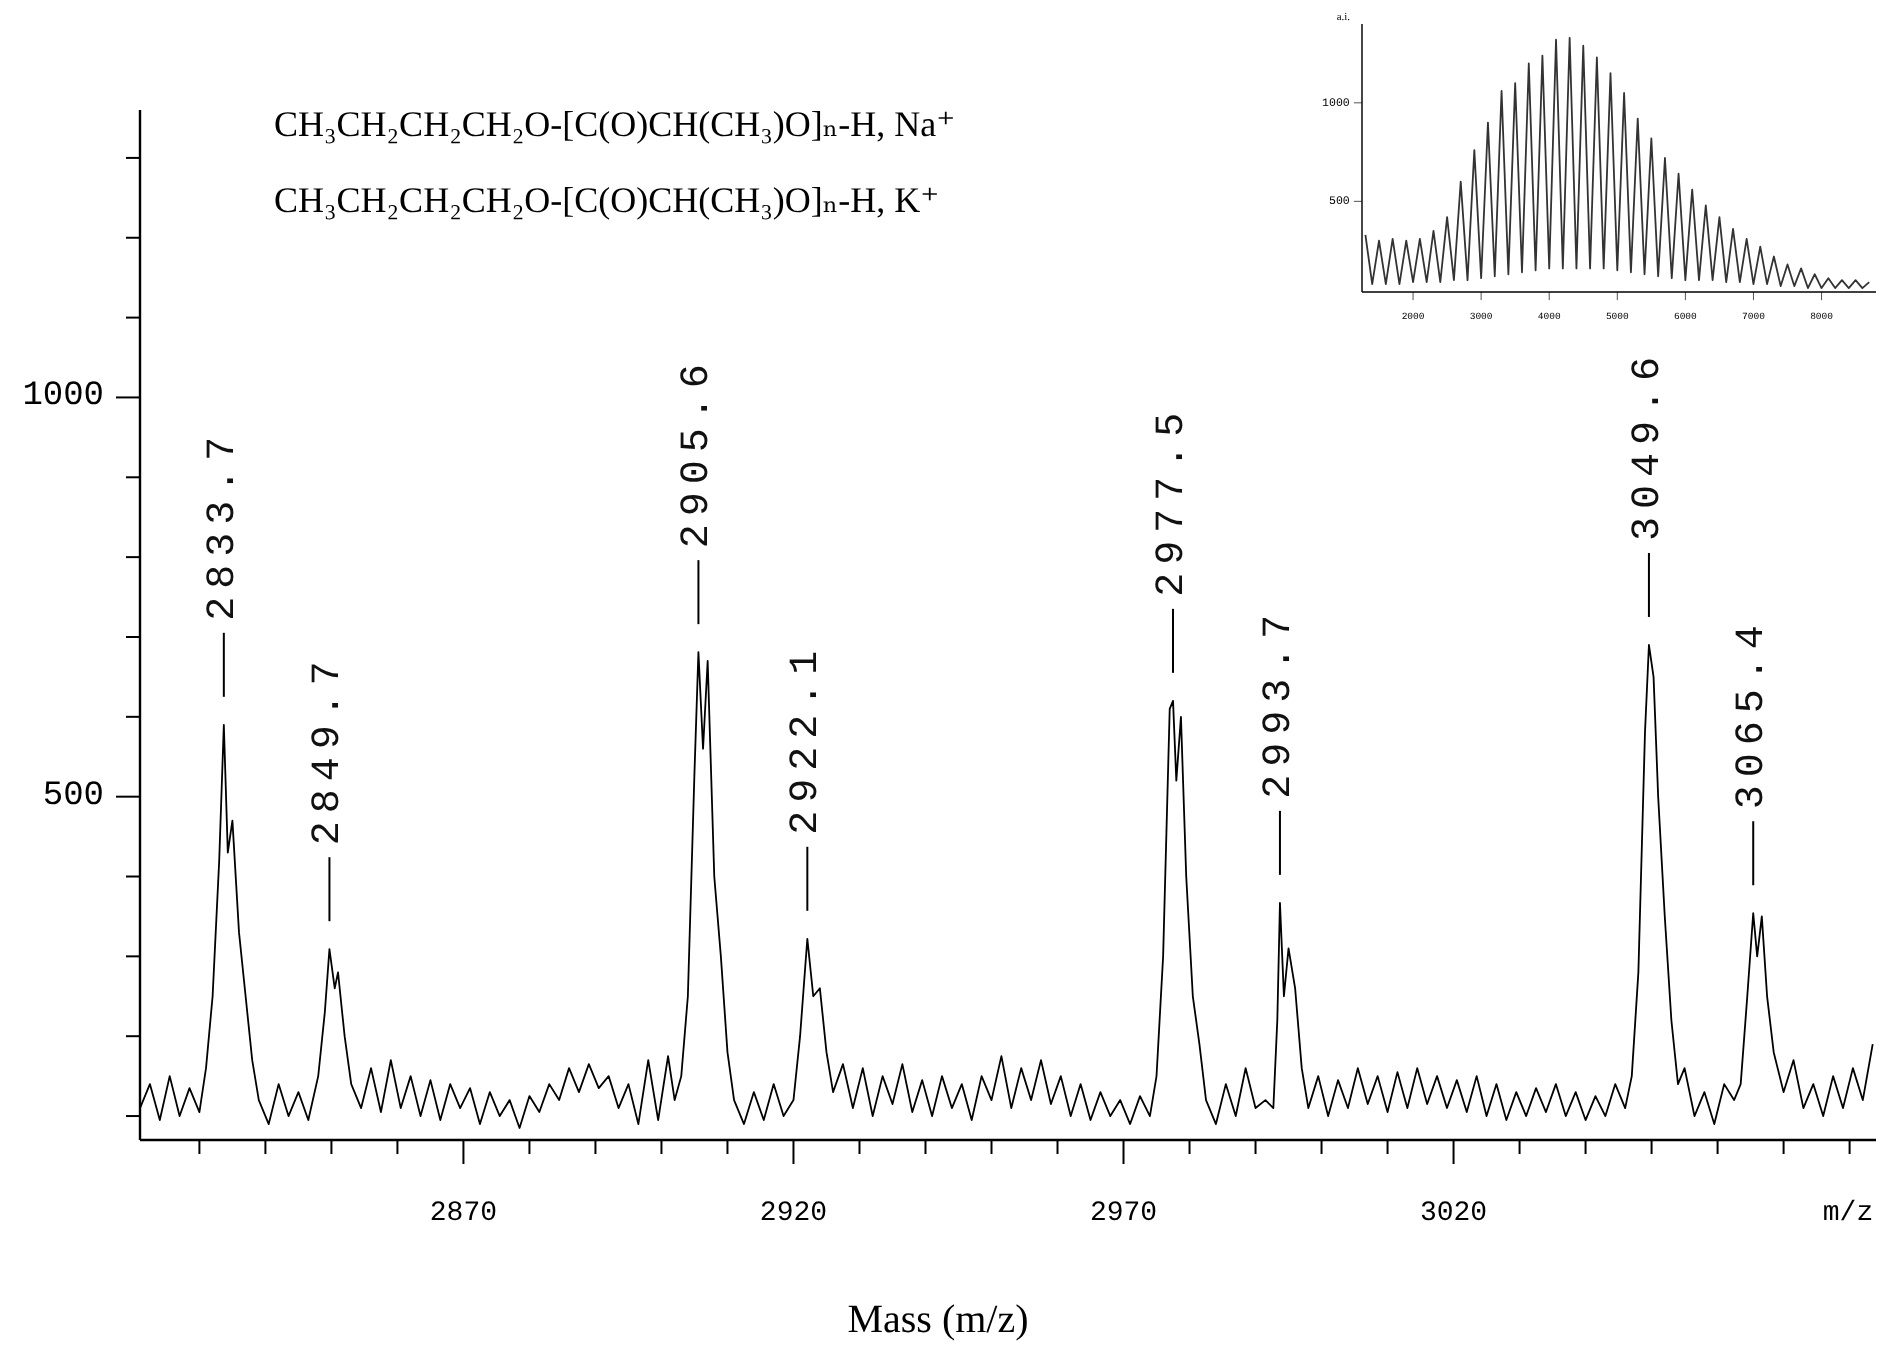 This screenshot has height=1352, width=1880. Describe the element at coordinates (1453, 1214) in the screenshot. I see `x-tick-label: 3020` at that location.